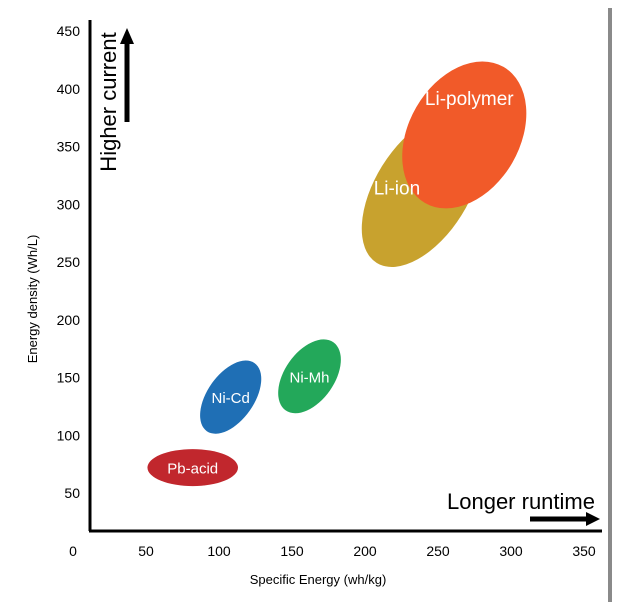 The width and height of the screenshot is (619, 607). What do you see at coordinates (72, 493) in the screenshot?
I see `y-tick-label: 50` at bounding box center [72, 493].